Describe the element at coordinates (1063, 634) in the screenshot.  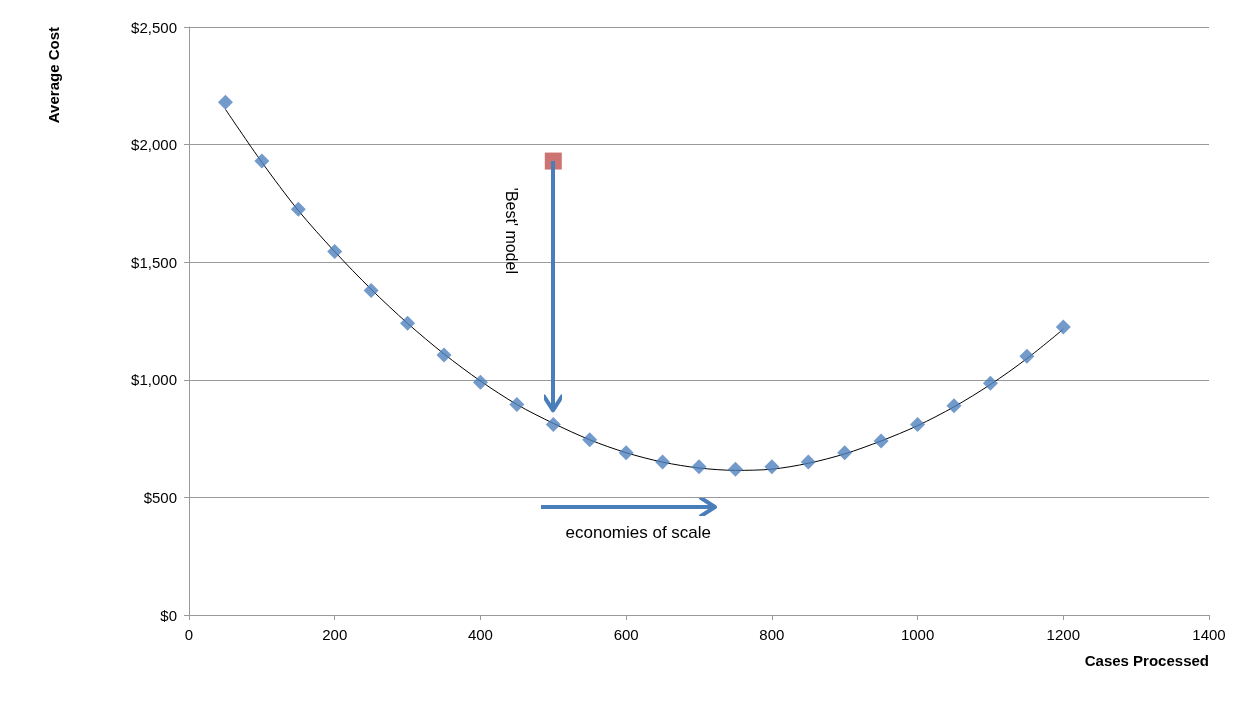
I see `x-tick-label: 1200` at that location.